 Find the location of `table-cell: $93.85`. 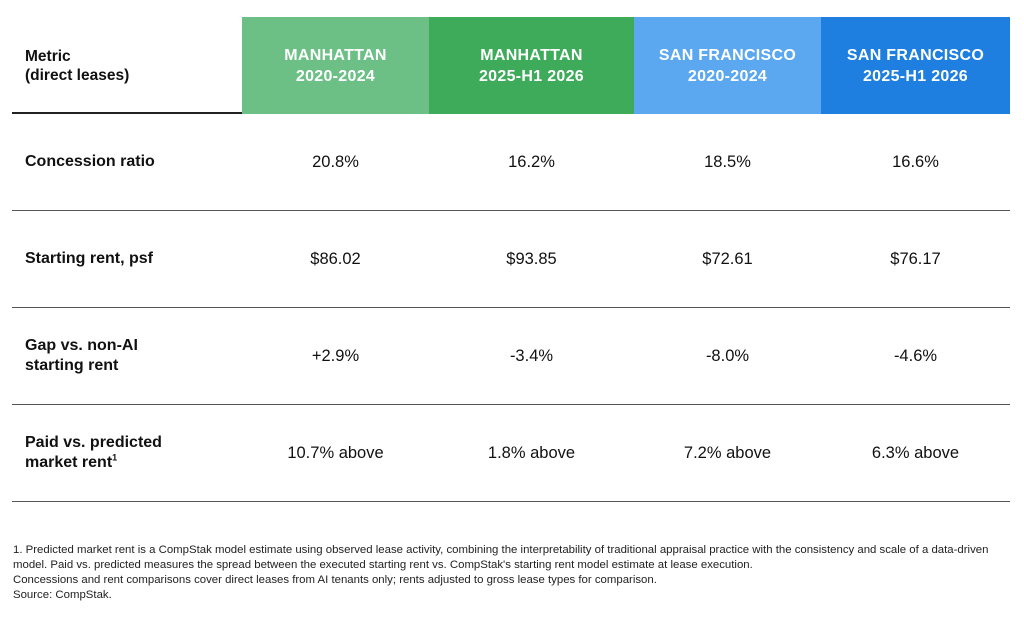

table-cell: $93.85 is located at coordinates (531, 258).